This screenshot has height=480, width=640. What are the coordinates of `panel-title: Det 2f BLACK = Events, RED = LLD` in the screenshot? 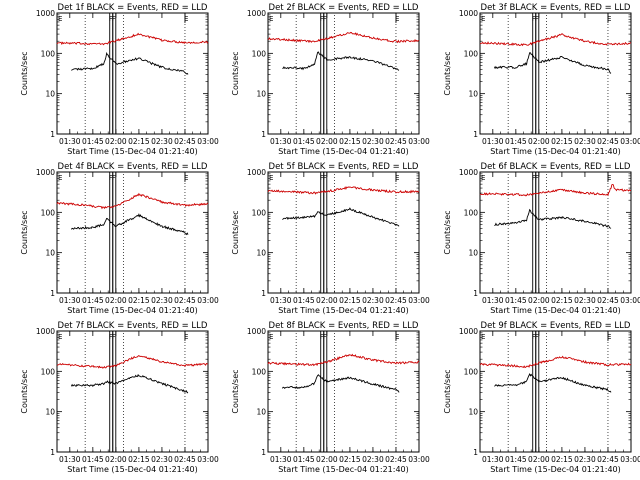 It's located at (344, 8).